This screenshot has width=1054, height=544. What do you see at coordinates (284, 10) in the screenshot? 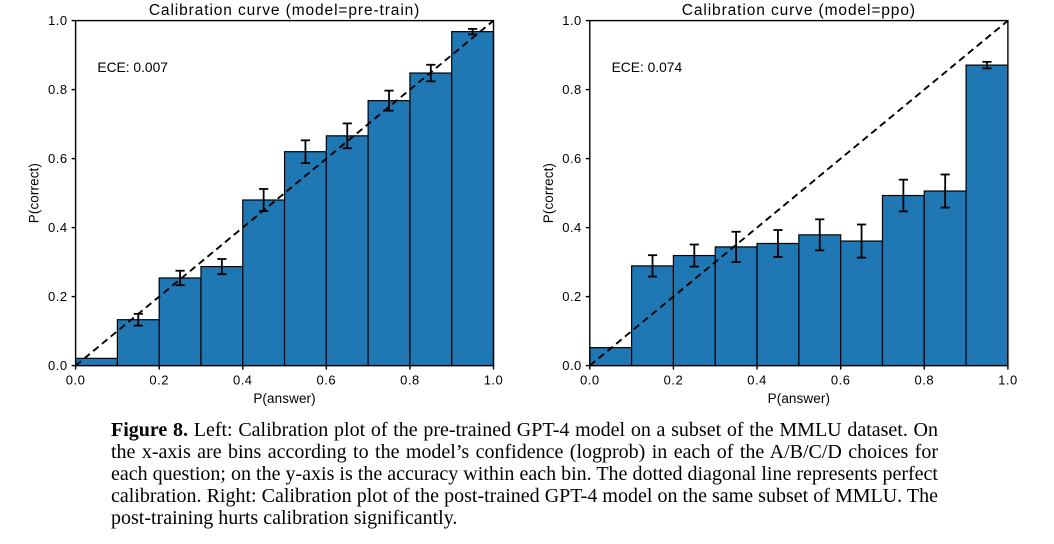
I see `svg-text:Calibration curve (model=pre-t: Calibration curve (model=pre-train)` at bounding box center [284, 10].